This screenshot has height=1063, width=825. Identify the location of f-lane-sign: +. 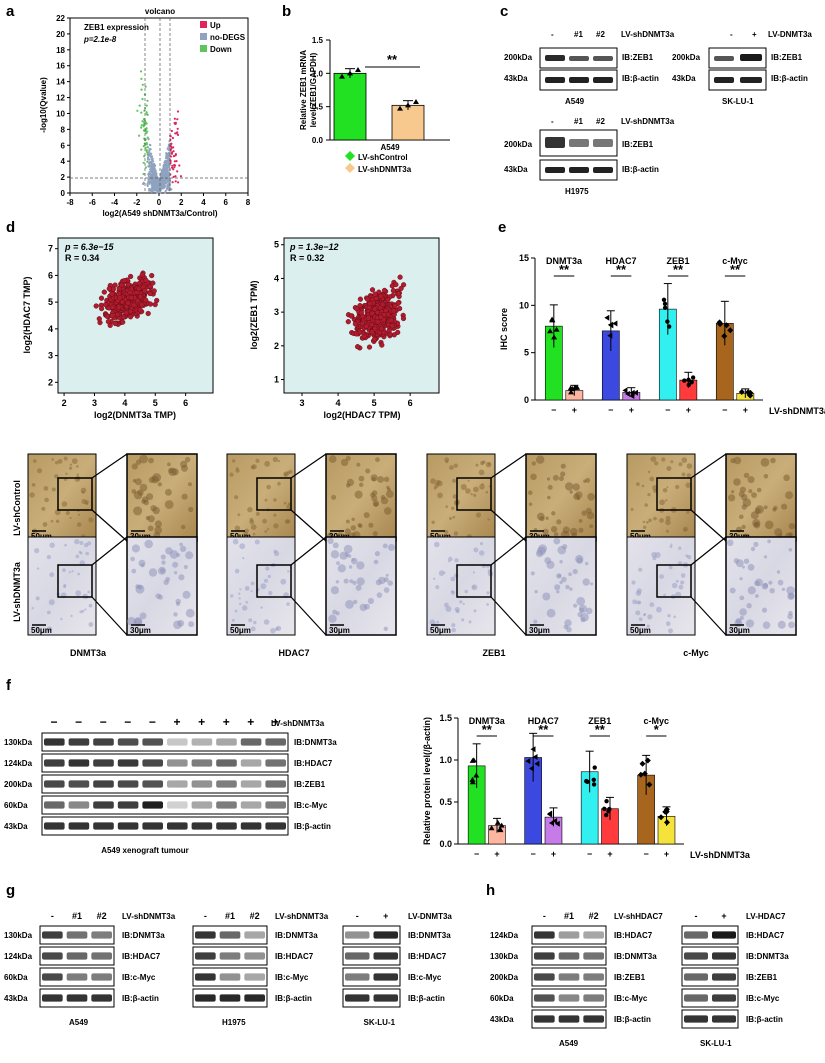
(226, 722).